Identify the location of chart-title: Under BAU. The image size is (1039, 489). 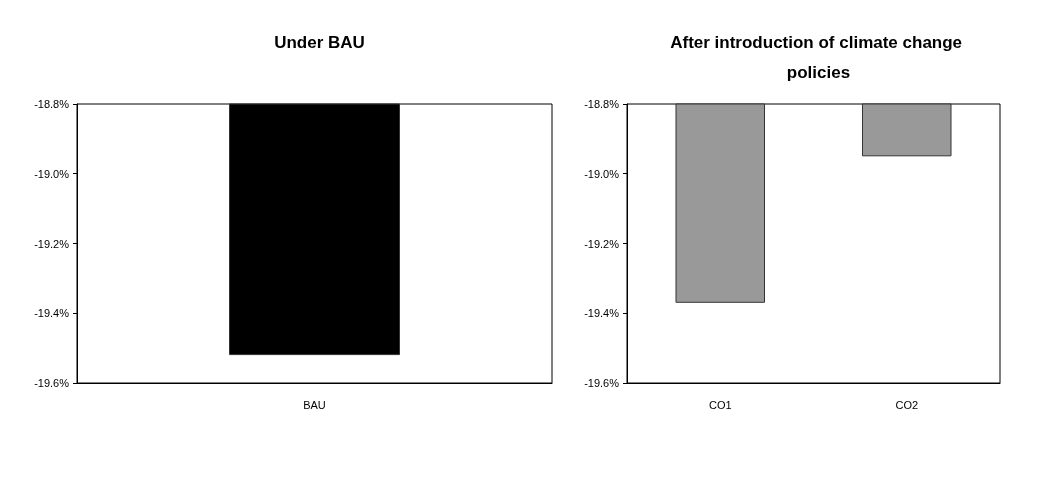
(319, 42).